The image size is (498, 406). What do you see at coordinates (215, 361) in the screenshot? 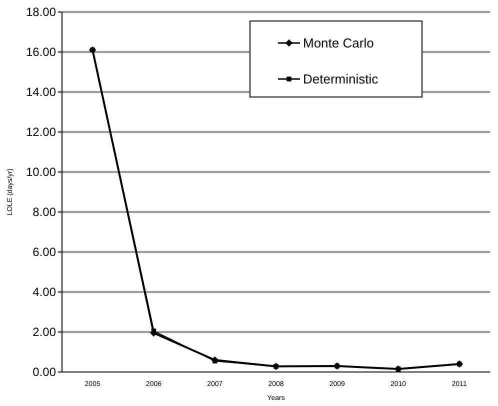
I see `point` at bounding box center [215, 361].